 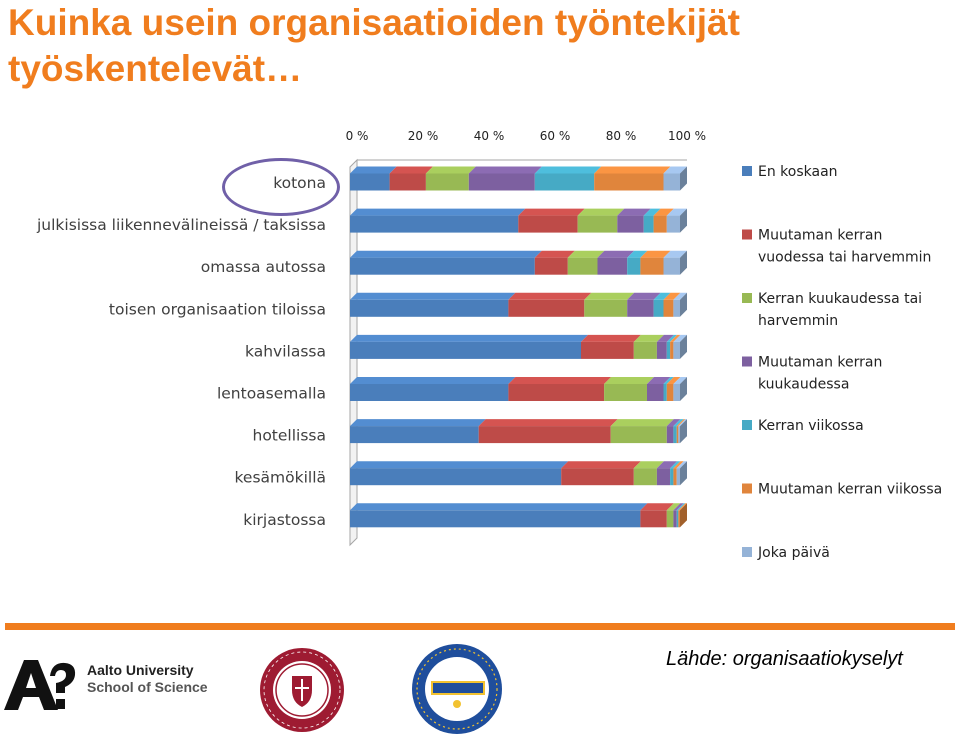 I want to click on bar-segment-kesamokilla-en-koskaan, so click(x=459, y=473).